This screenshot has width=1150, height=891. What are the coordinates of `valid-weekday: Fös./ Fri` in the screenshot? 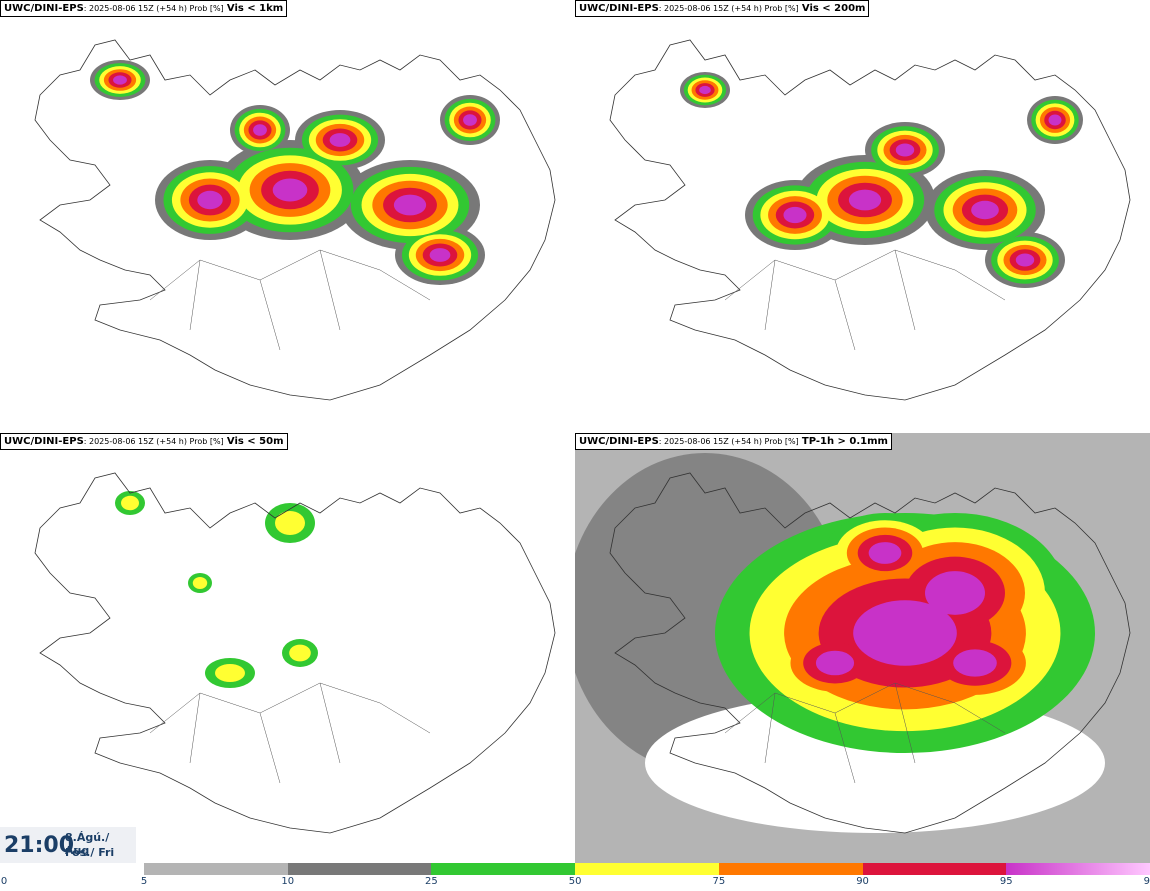 It's located at (90, 852).